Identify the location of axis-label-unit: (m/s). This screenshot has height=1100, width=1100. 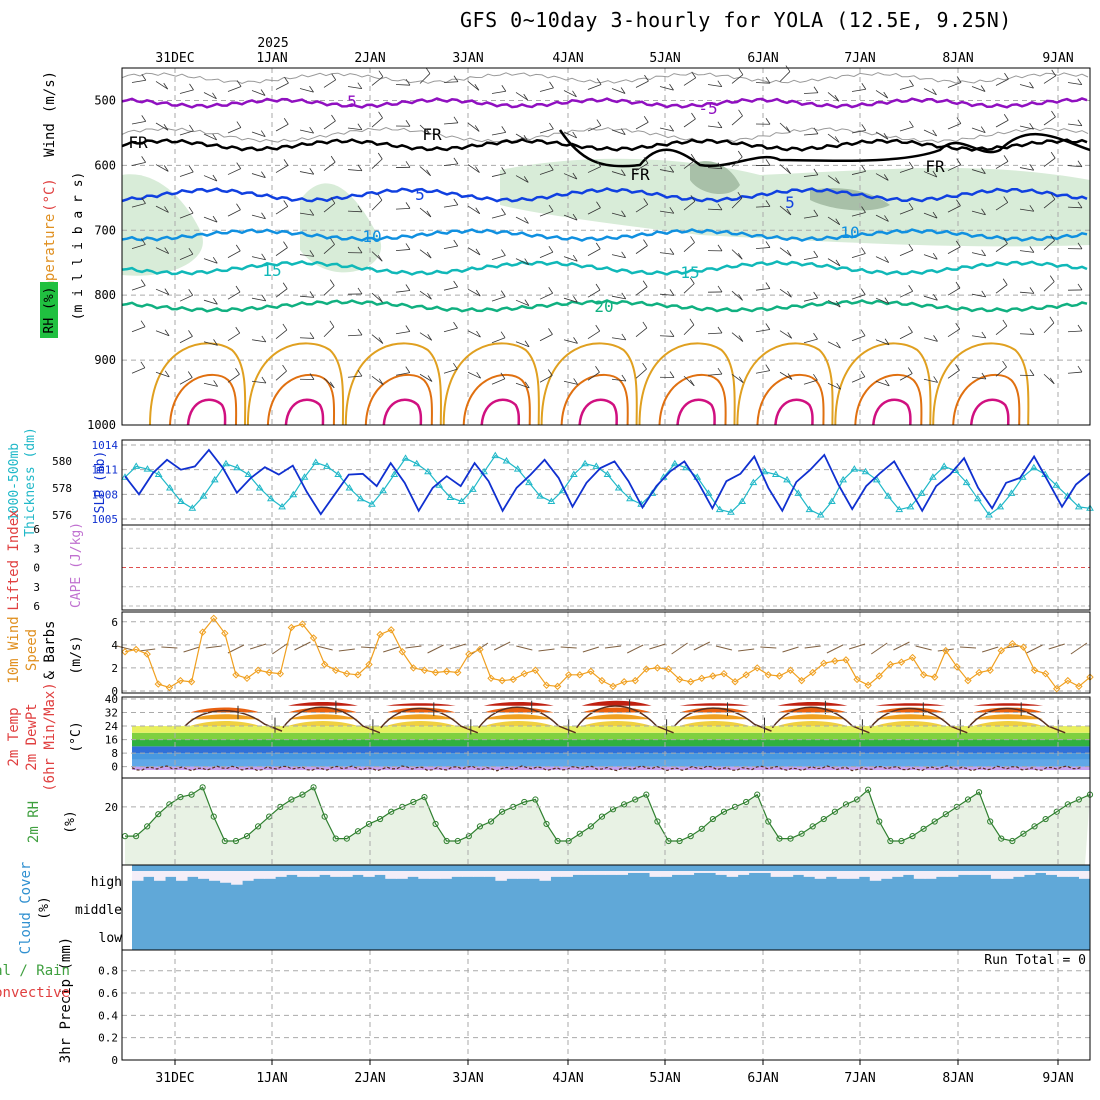
(76, 654).